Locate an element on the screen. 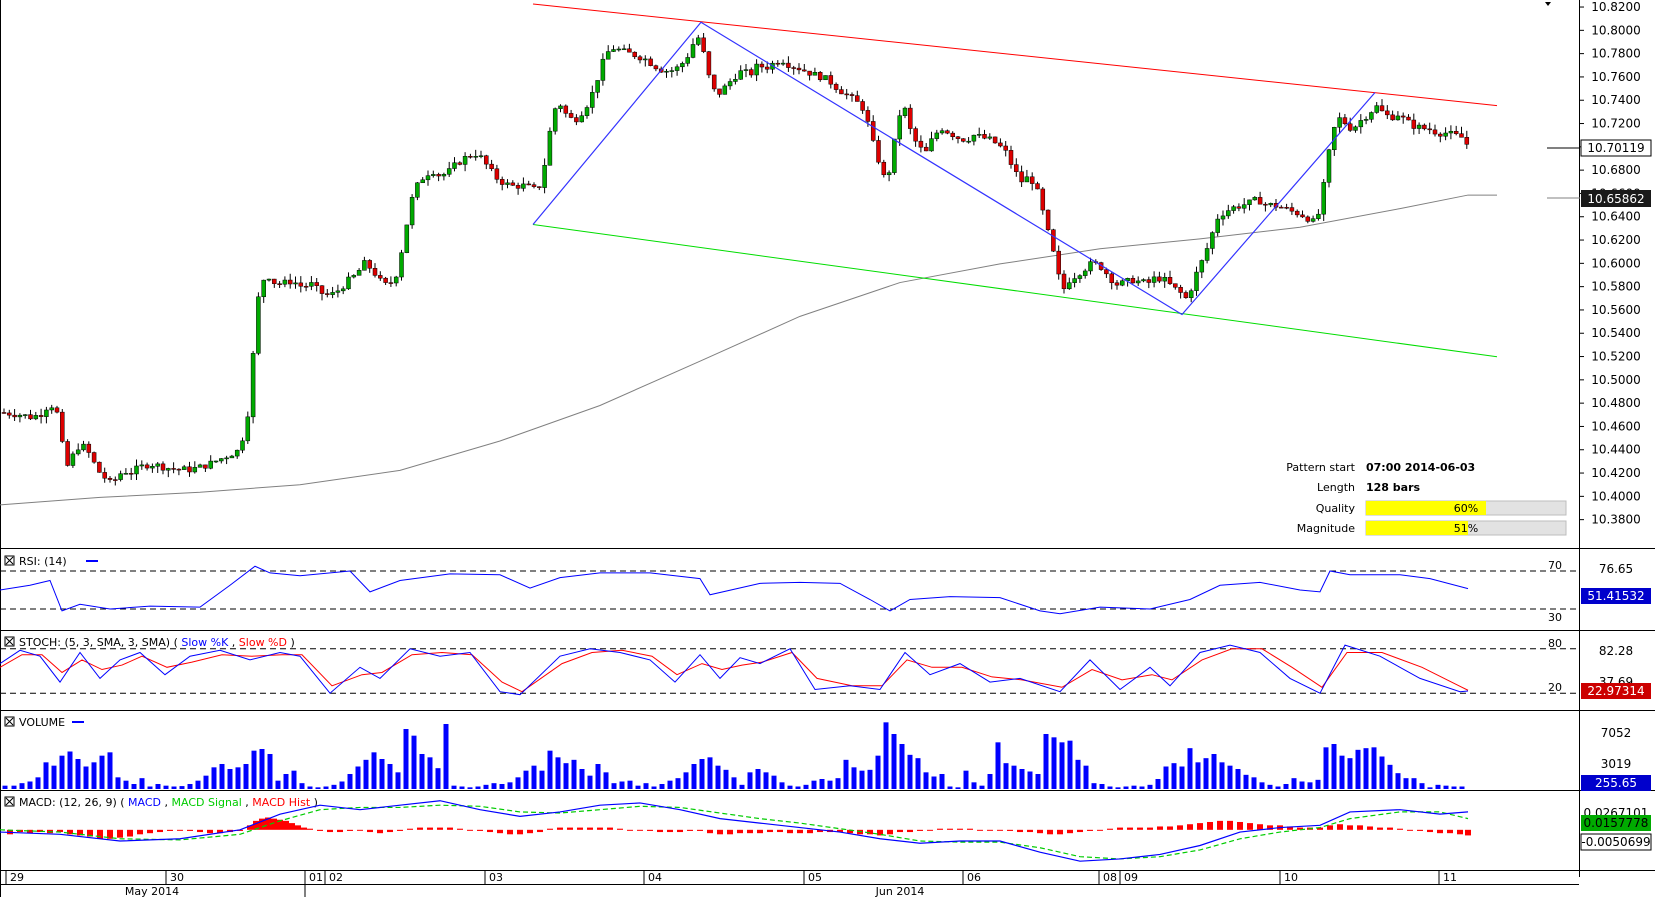 The height and width of the screenshot is (901, 1655). resistance-line is located at coordinates (1015, 55).